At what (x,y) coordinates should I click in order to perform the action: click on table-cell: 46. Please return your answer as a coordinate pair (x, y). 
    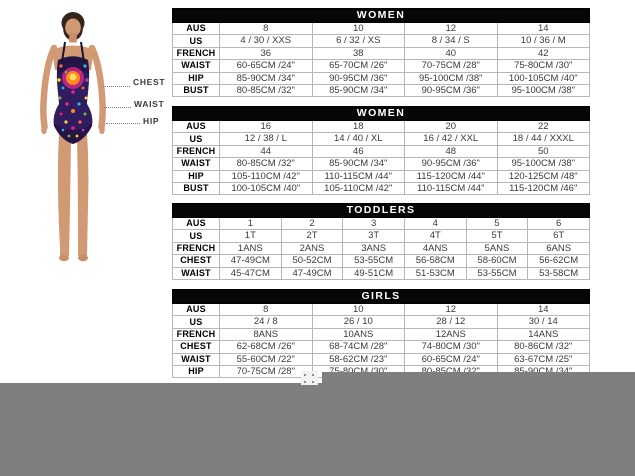
    Looking at the image, I should click on (358, 151).